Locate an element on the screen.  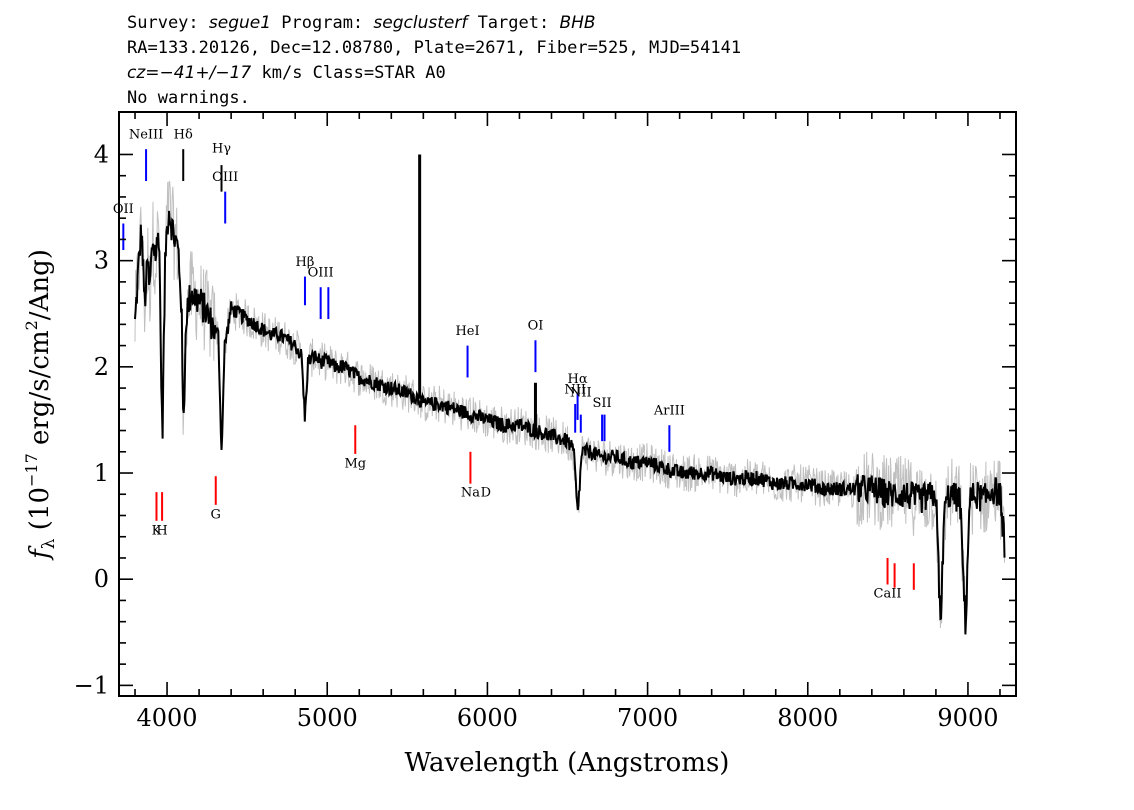
y-axis-title: fλ (10−17 erg/s/cm2/Ang) is located at coordinates (40, 405).